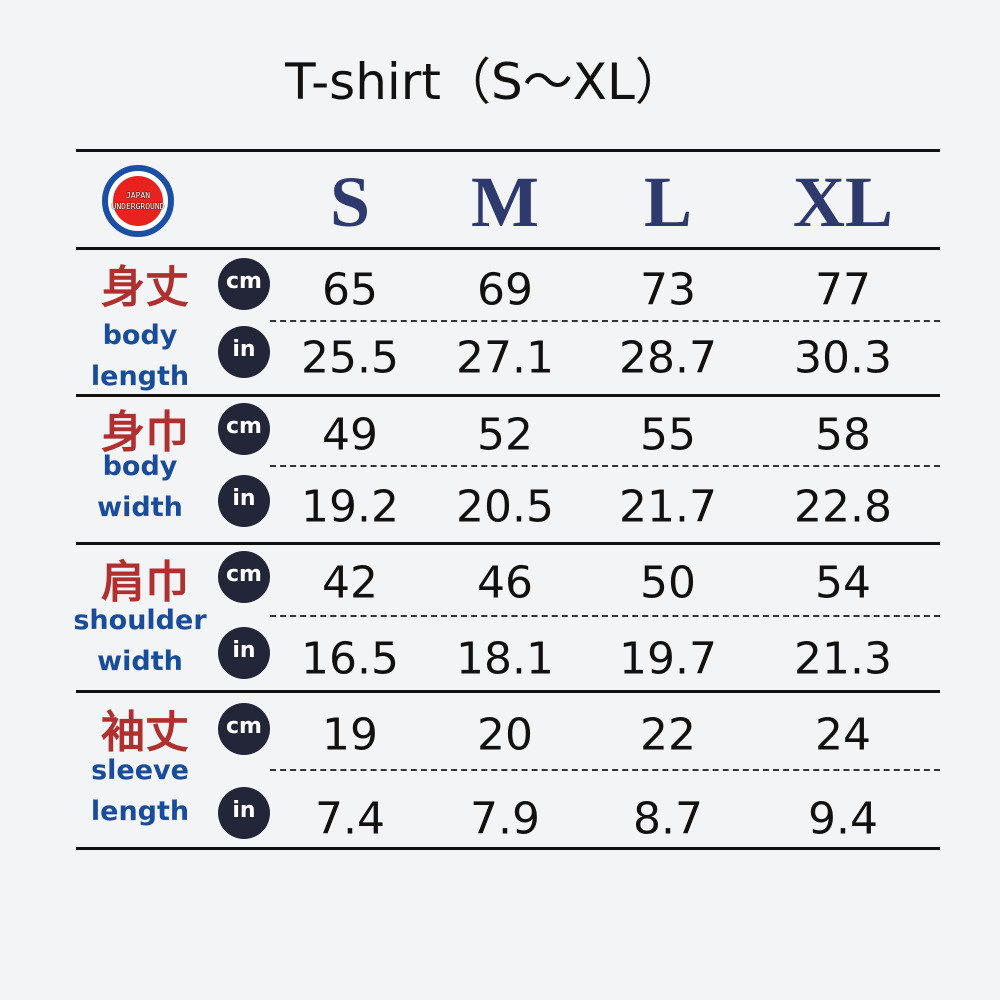  What do you see at coordinates (843, 819) in the screenshot?
I see `in-value: 9.4` at bounding box center [843, 819].